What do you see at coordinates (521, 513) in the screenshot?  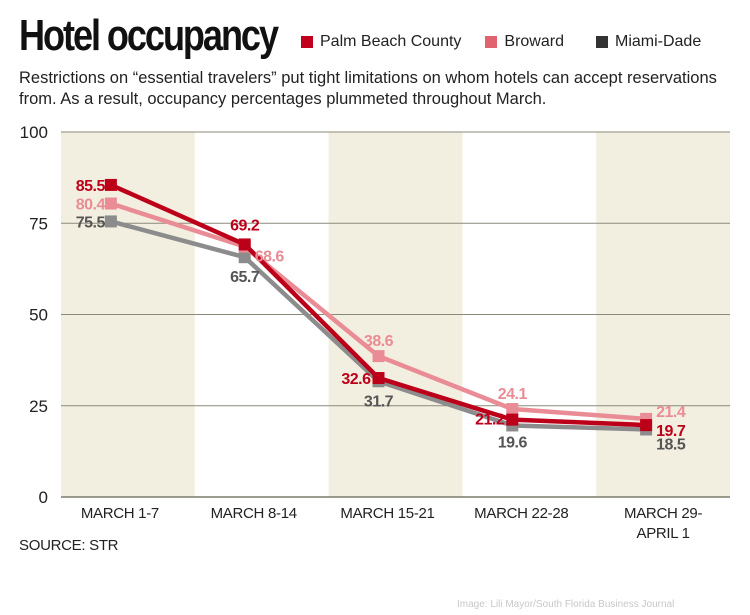 I see `x-tick-label: MARCH 22-28` at bounding box center [521, 513].